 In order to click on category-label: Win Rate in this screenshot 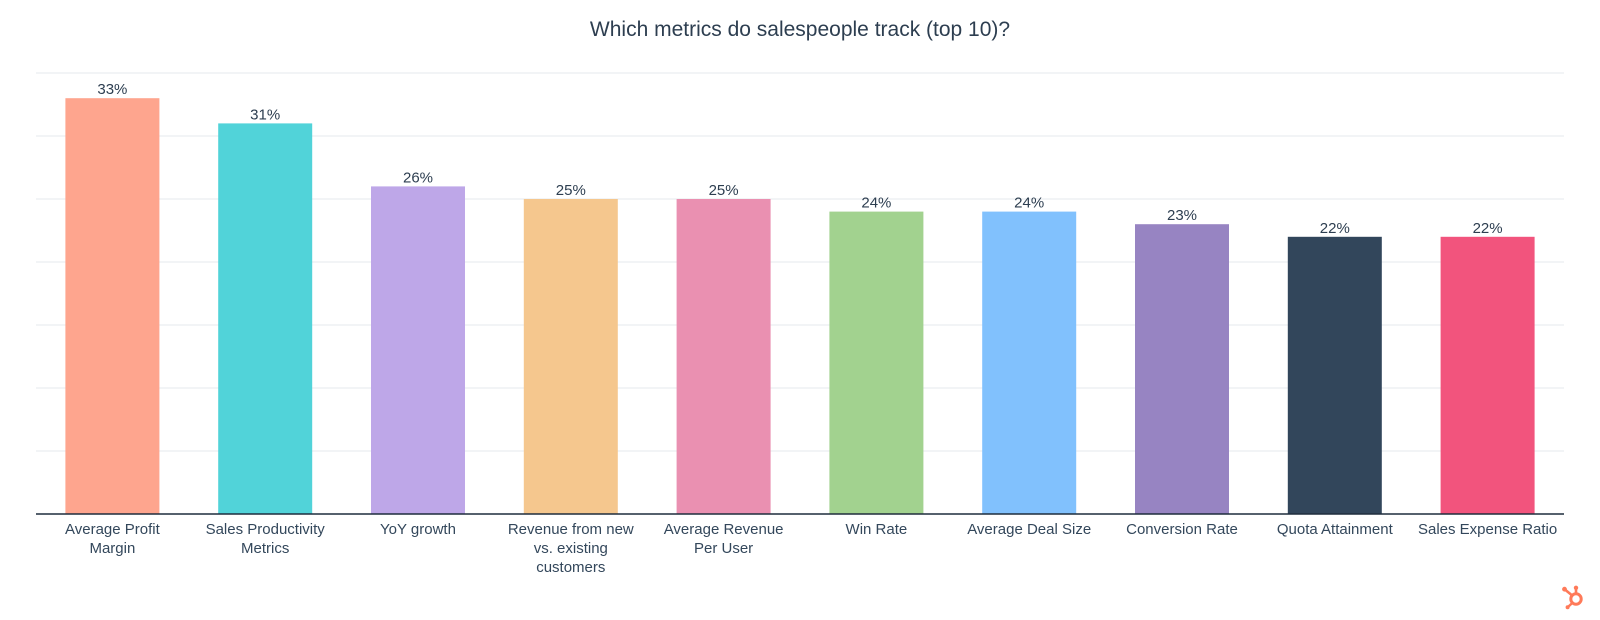, I will do `click(877, 529)`.